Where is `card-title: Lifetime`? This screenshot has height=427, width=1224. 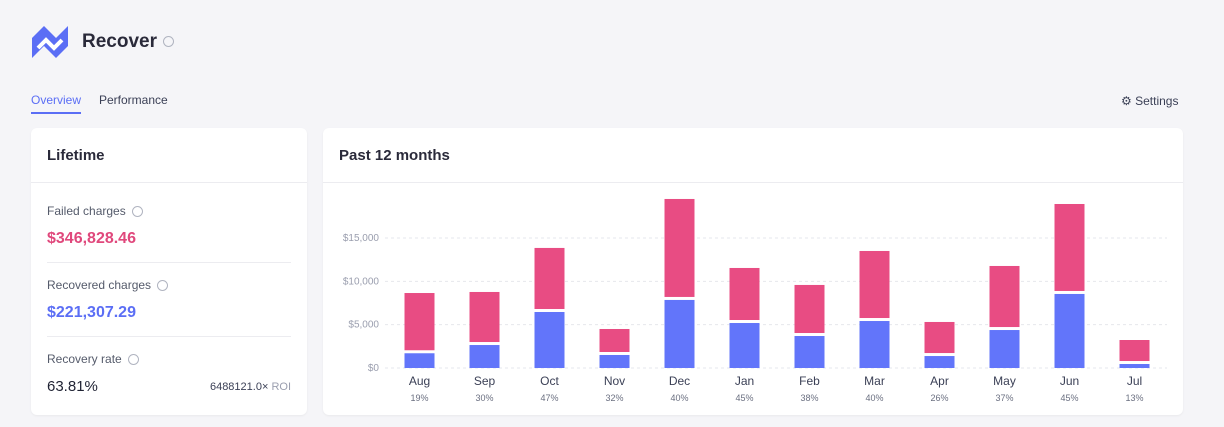 card-title: Lifetime is located at coordinates (76, 155).